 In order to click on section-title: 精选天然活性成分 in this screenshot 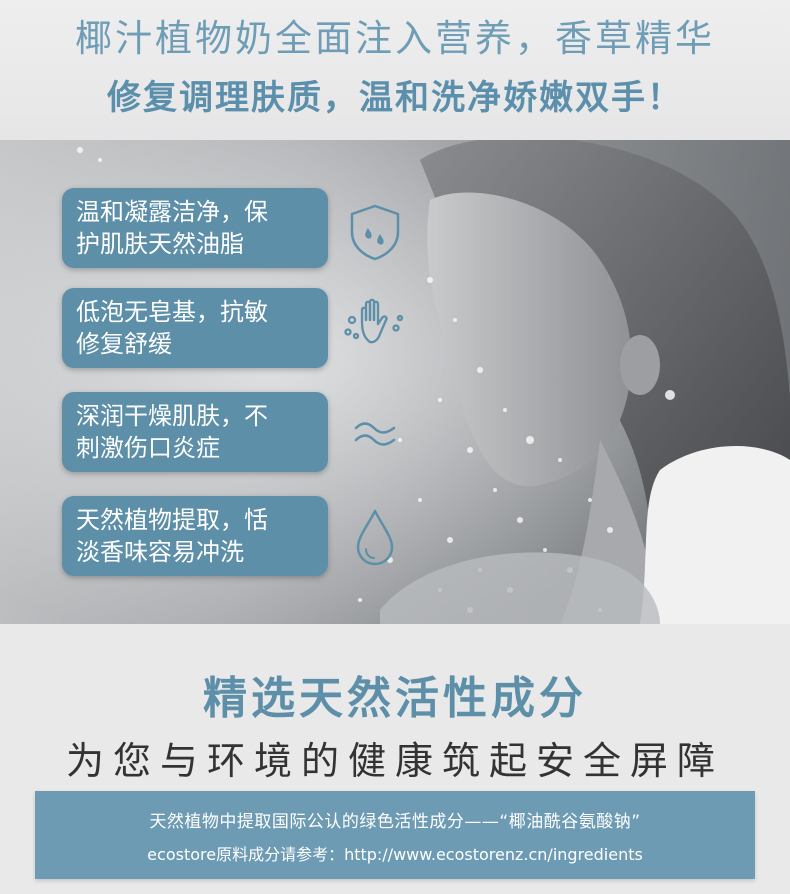, I will do `click(395, 698)`.